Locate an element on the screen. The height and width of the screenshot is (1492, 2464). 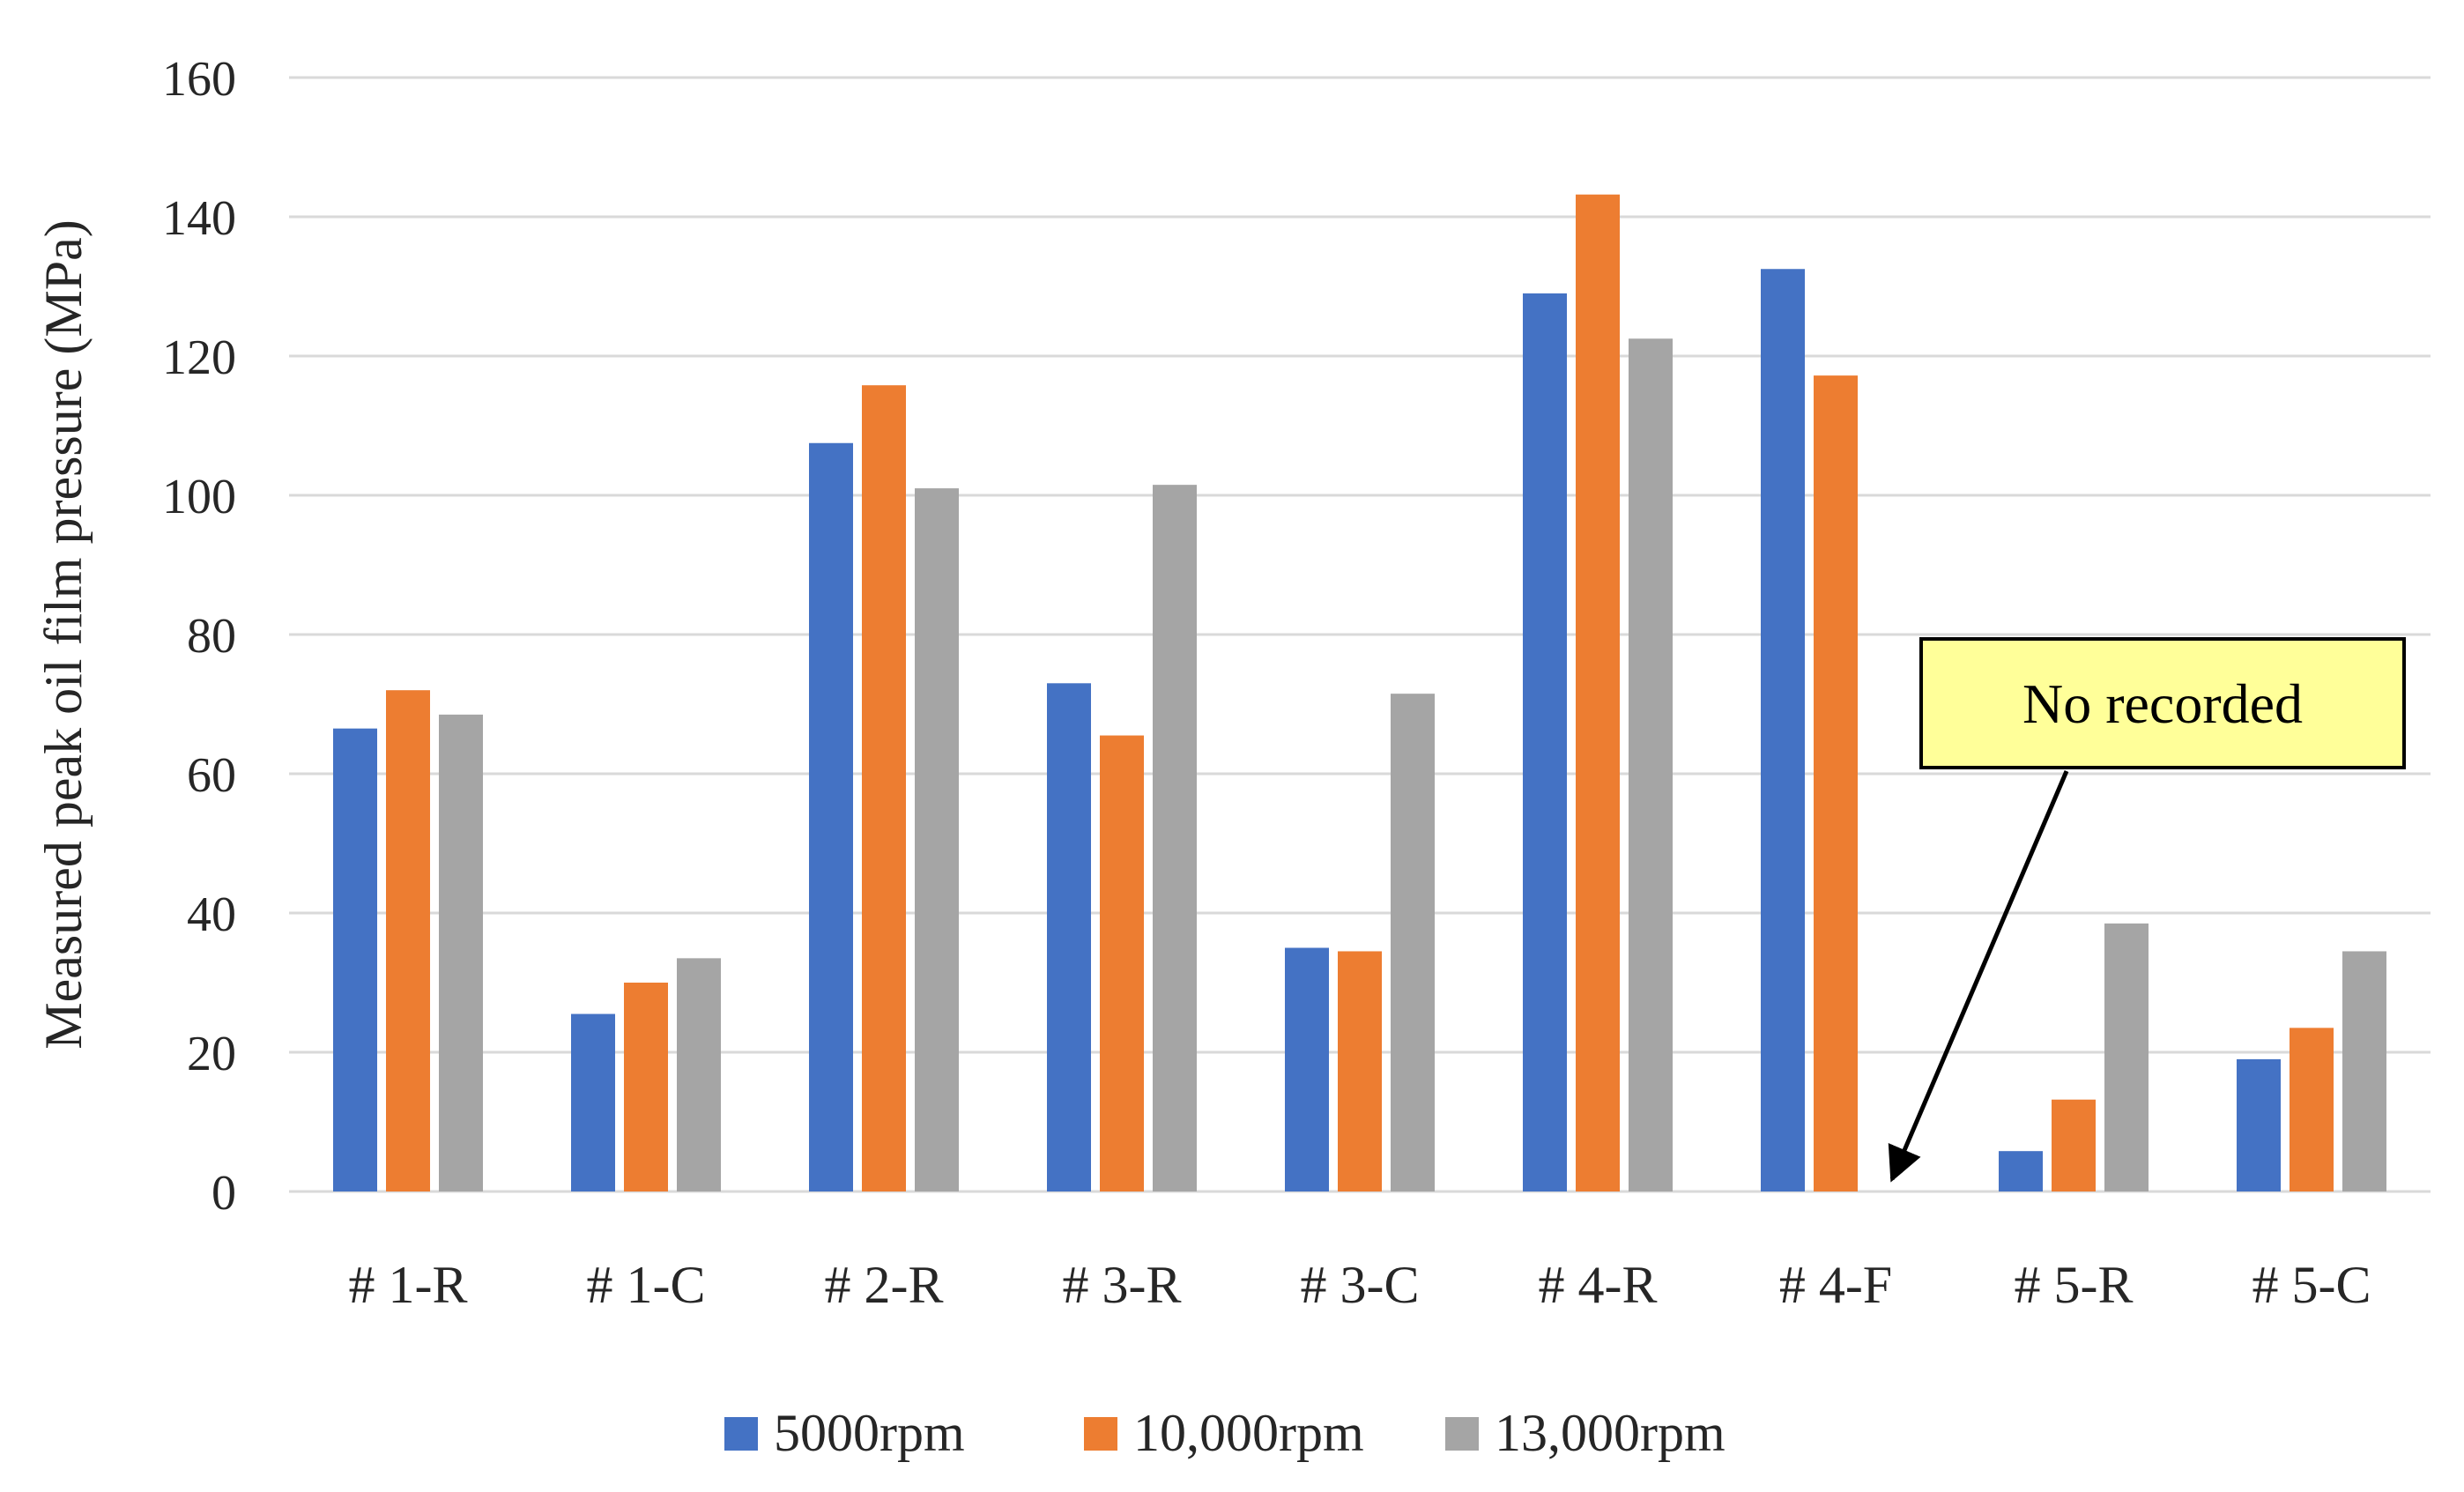
annotation-box is located at coordinates (2162, 703).